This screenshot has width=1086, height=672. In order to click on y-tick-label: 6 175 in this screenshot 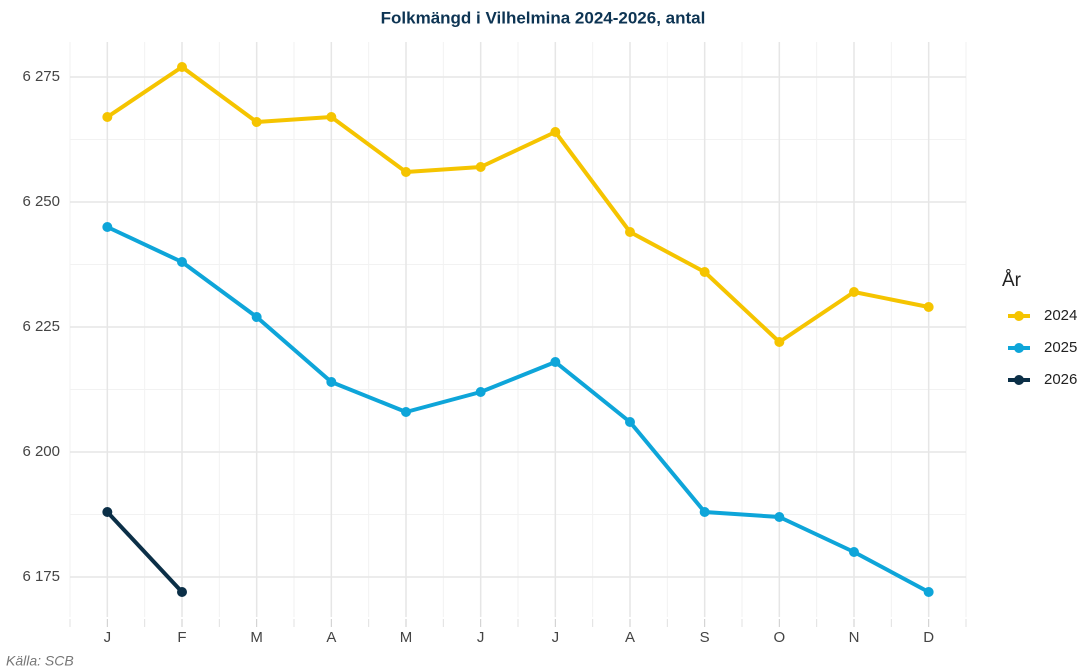, I will do `click(41, 576)`.